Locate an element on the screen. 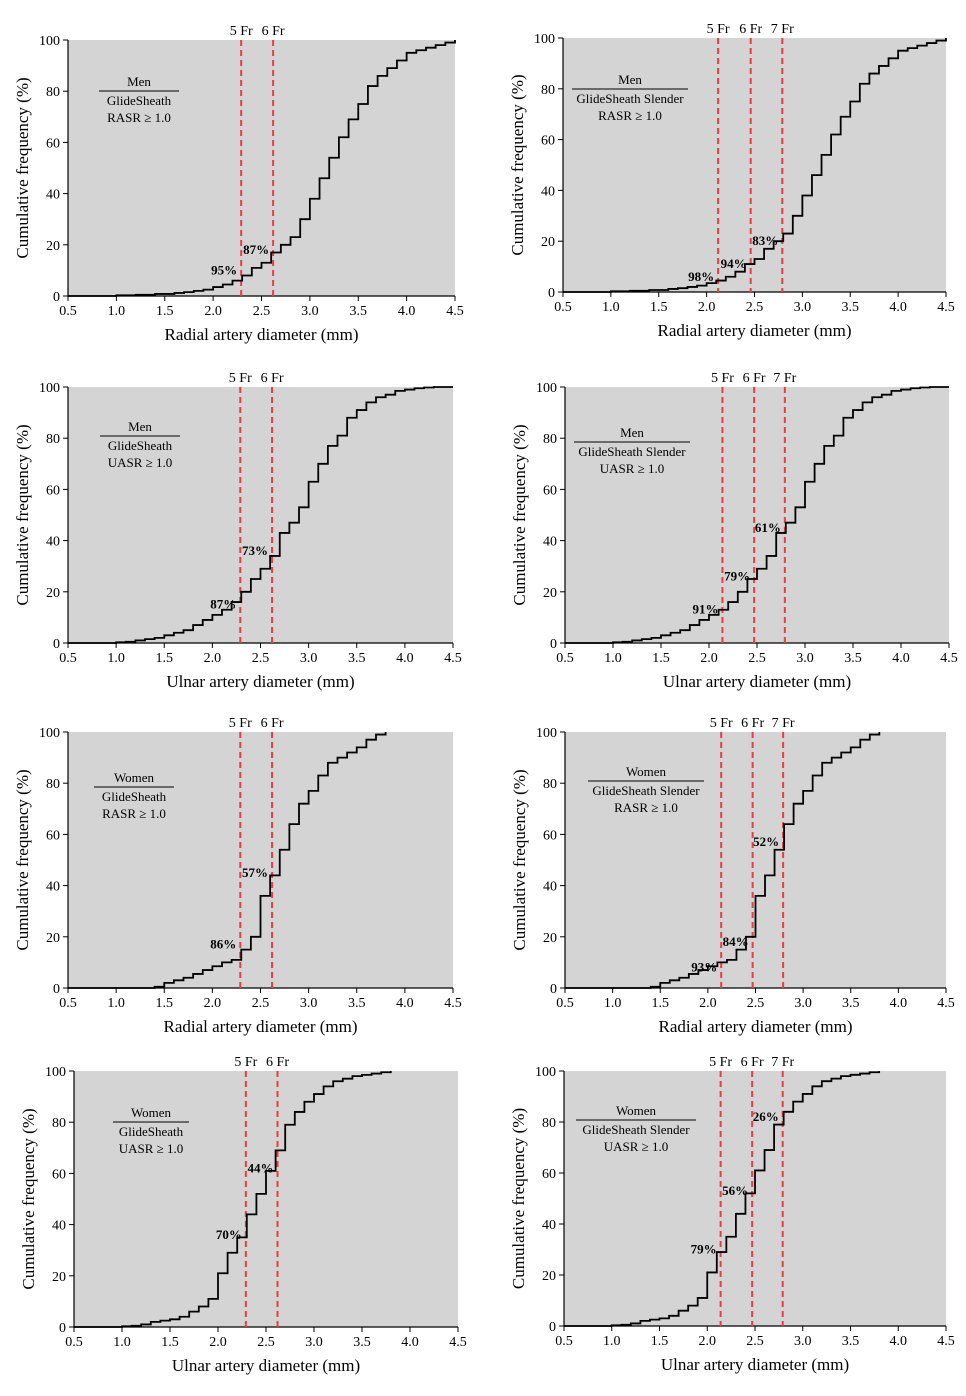 The height and width of the screenshot is (1396, 966). percentage-label: 83% is located at coordinates (765, 240).